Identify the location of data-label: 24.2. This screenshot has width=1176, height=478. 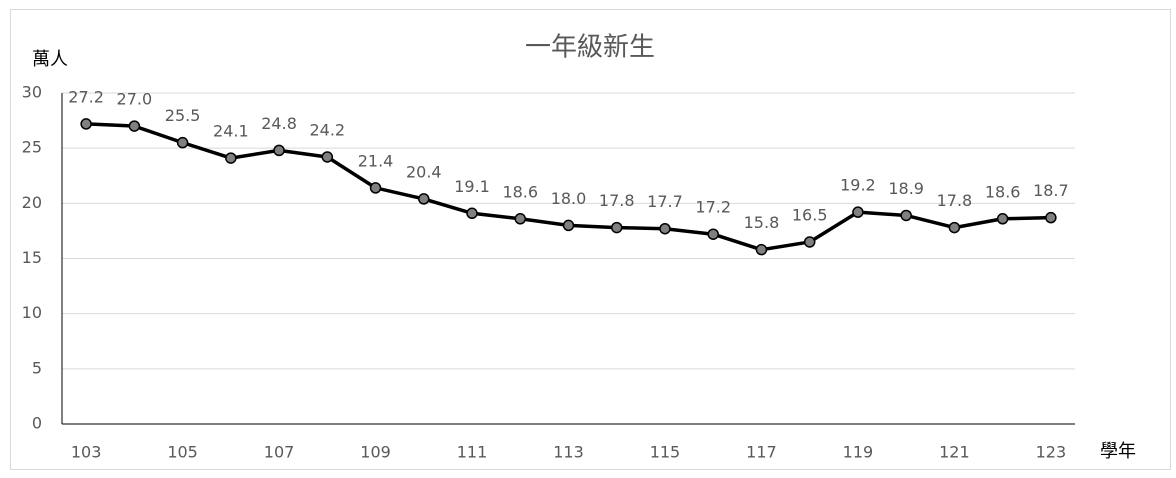
(327, 129).